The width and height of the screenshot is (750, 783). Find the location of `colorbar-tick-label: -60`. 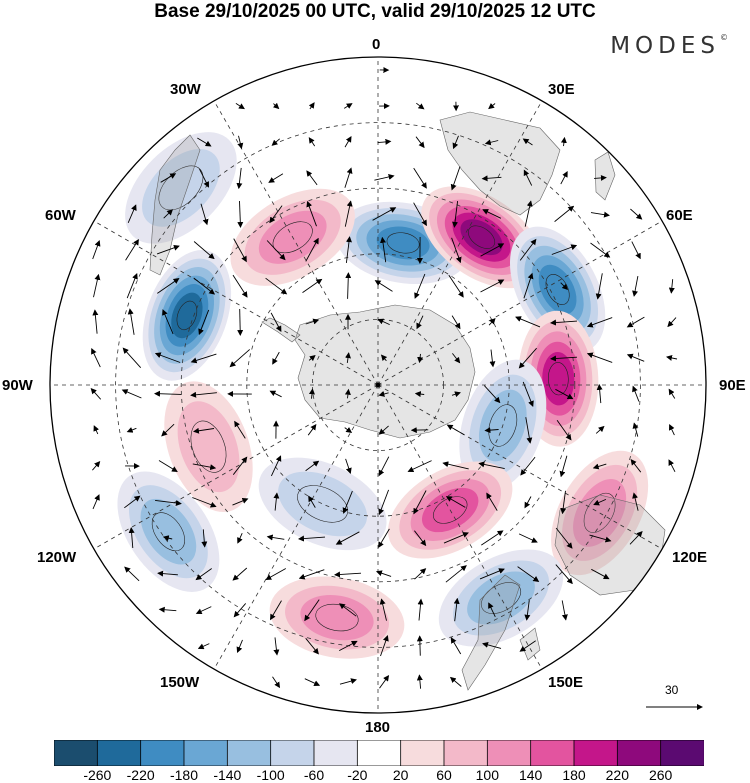

colorbar-tick-label: -60 is located at coordinates (314, 775).